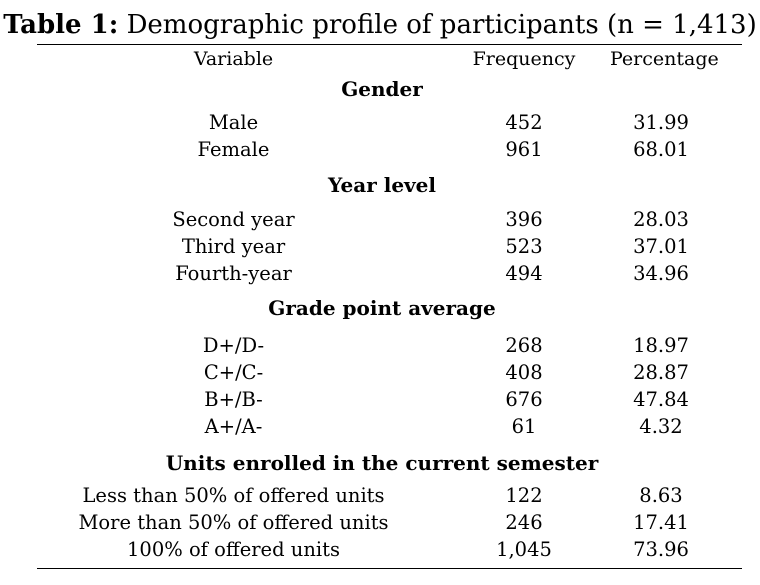 This screenshot has width=760, height=585. I want to click on table-caption-label: Table 1:, so click(61, 25).